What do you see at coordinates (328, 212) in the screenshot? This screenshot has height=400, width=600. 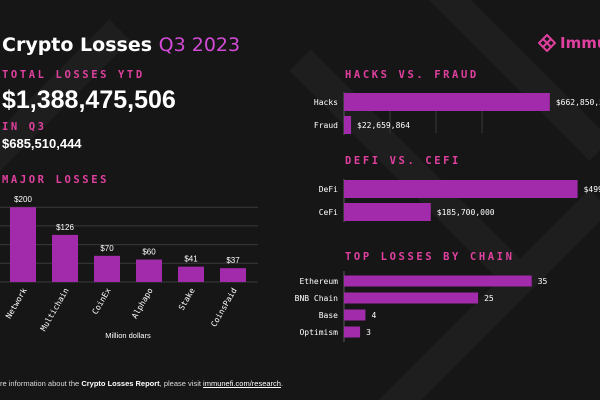 I see `defi-vs-cefi-category-label-1: CeFi` at bounding box center [328, 212].